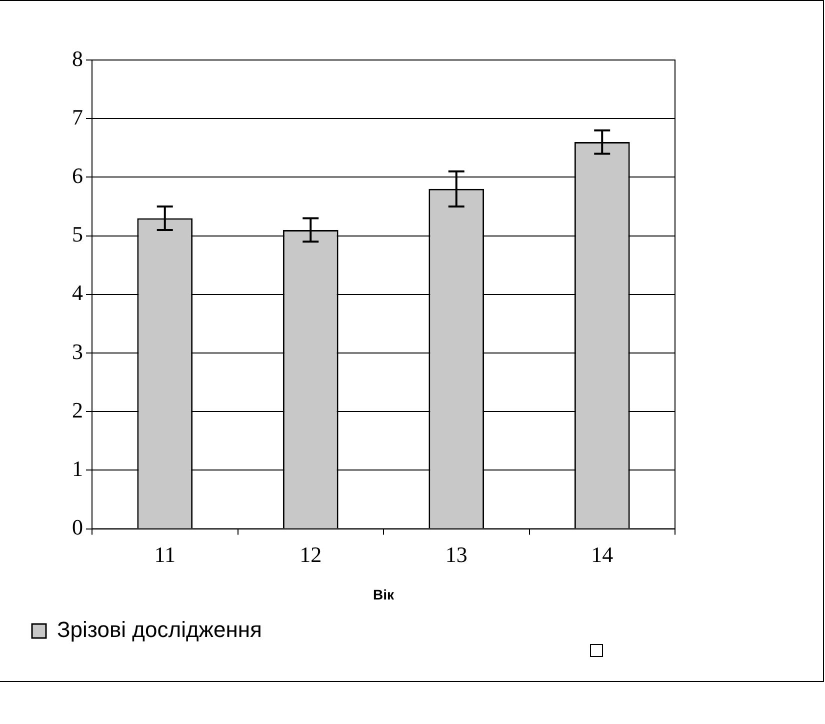  What do you see at coordinates (77, 527) in the screenshot?
I see `y-tick-label: 0` at bounding box center [77, 527].